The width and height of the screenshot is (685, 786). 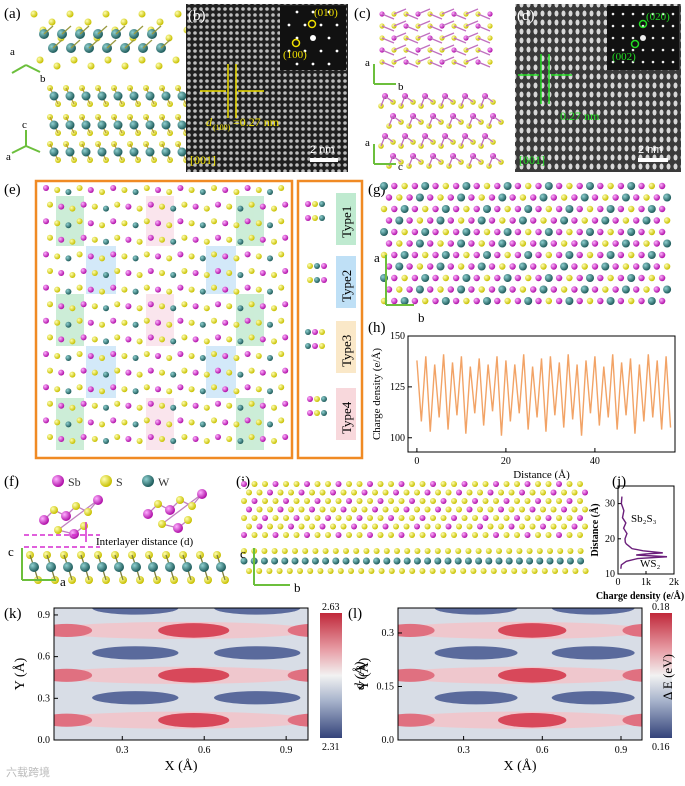 What do you see at coordinates (593, 698) in the screenshot?
I see `chart-l-coldspot` at bounding box center [593, 698].